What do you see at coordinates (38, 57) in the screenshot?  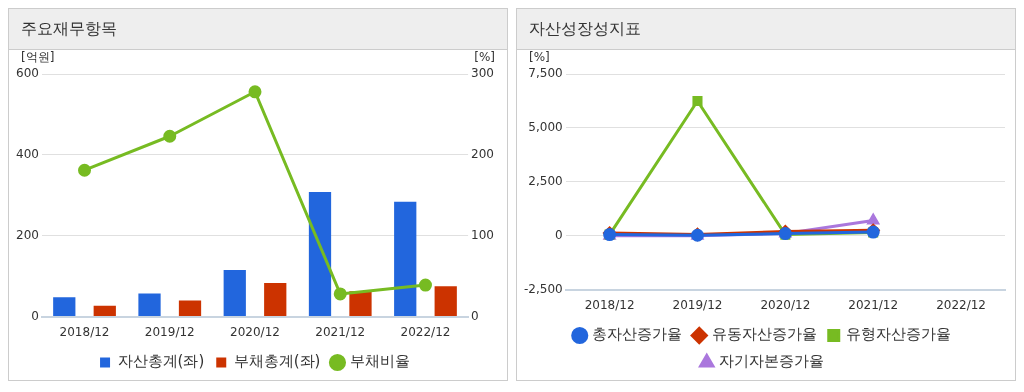 I see `y-axis-title: [억원]` at bounding box center [38, 57].